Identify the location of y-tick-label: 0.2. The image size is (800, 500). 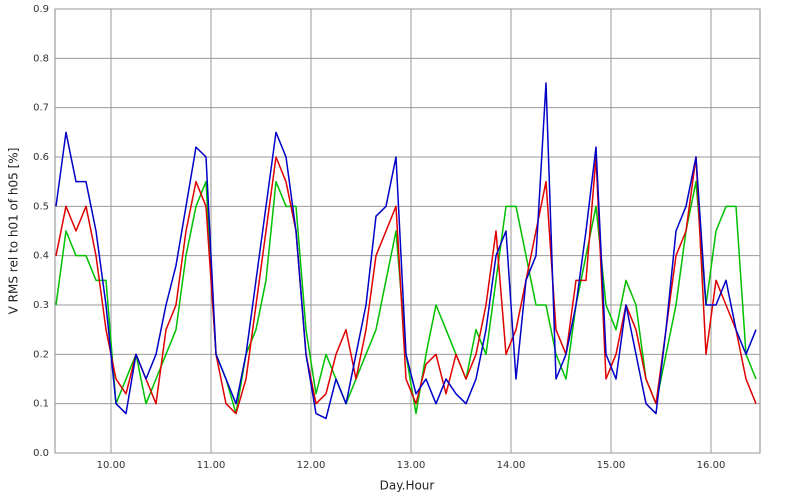
(41, 354).